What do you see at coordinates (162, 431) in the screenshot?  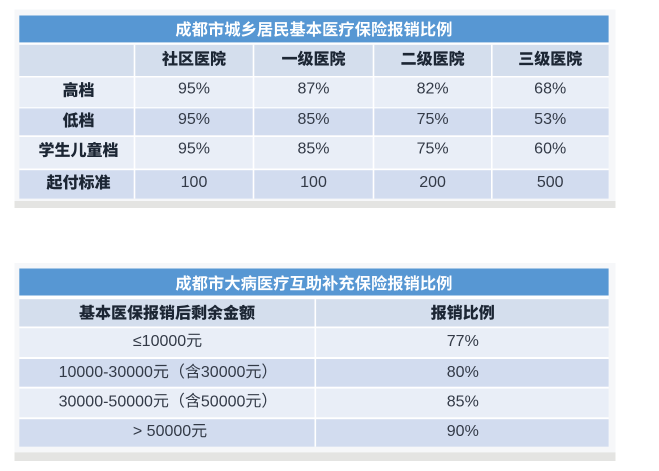 I see `svg-text: > 50000` at bounding box center [162, 431].